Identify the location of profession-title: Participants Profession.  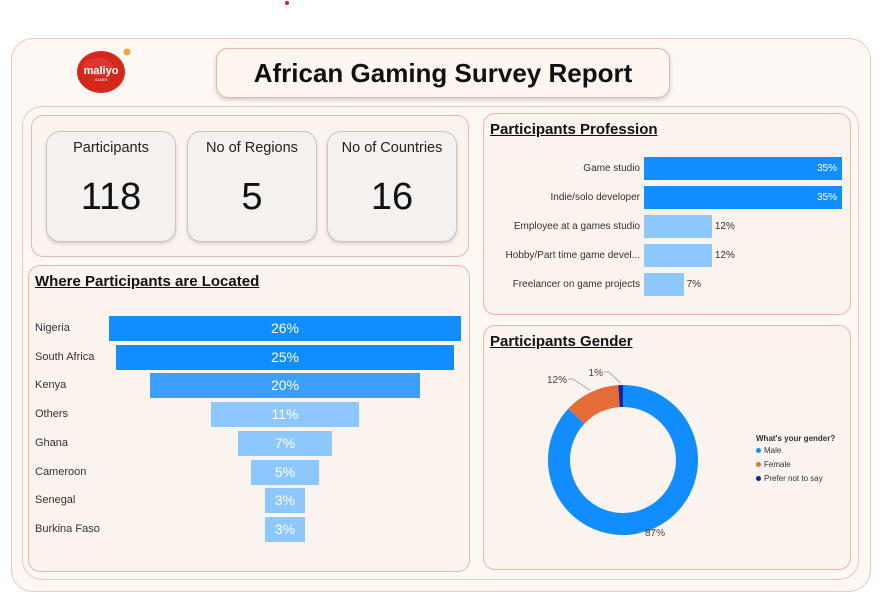
(574, 129).